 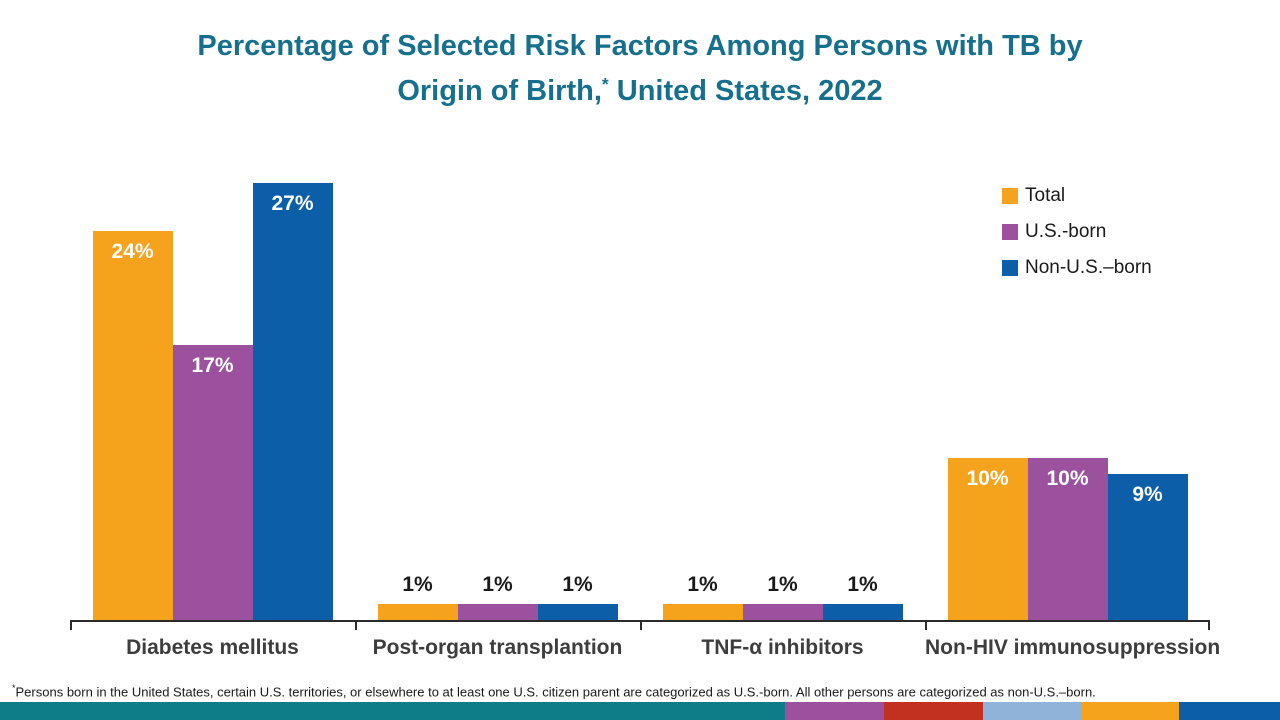 What do you see at coordinates (212, 365) in the screenshot?
I see `bar-value-label: 17%` at bounding box center [212, 365].